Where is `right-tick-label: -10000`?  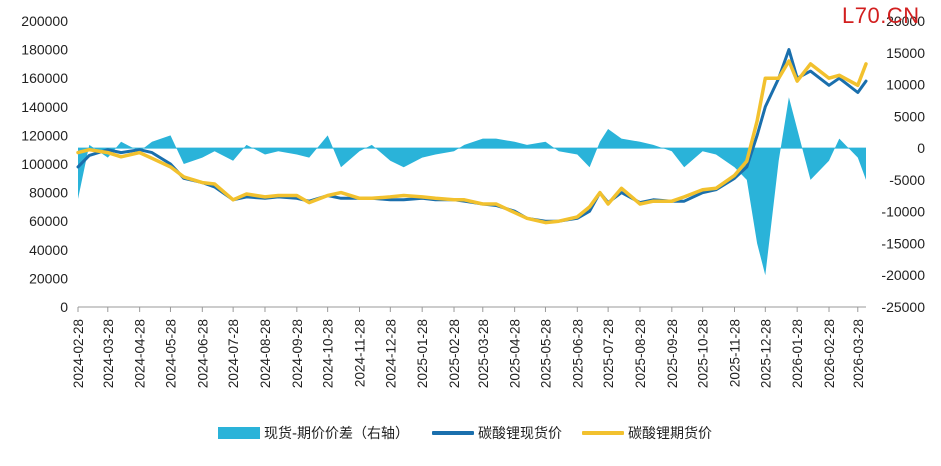
right-tick-label: -10000 is located at coordinates (903, 212).